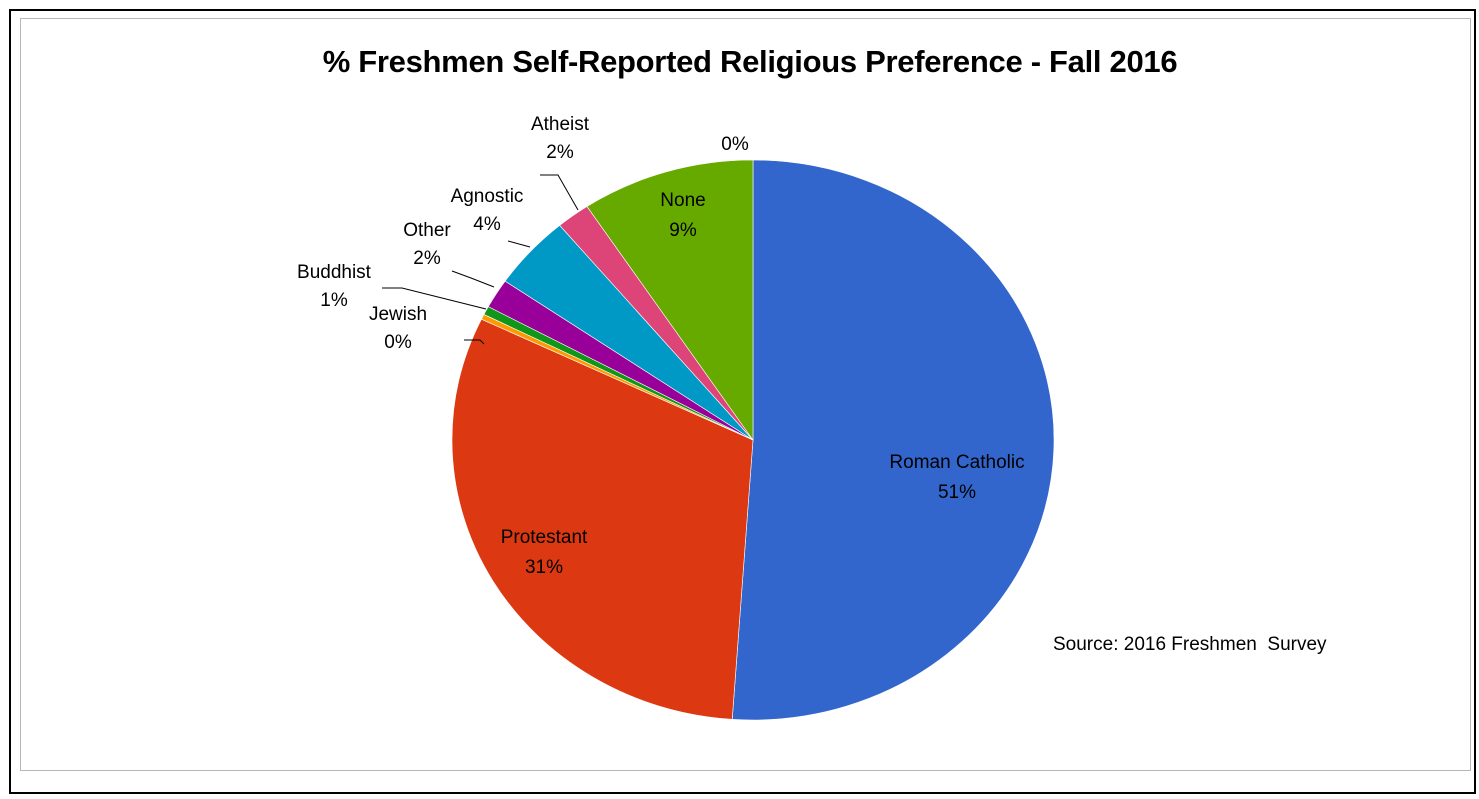  I want to click on slice-label-other: Other, so click(427, 230).